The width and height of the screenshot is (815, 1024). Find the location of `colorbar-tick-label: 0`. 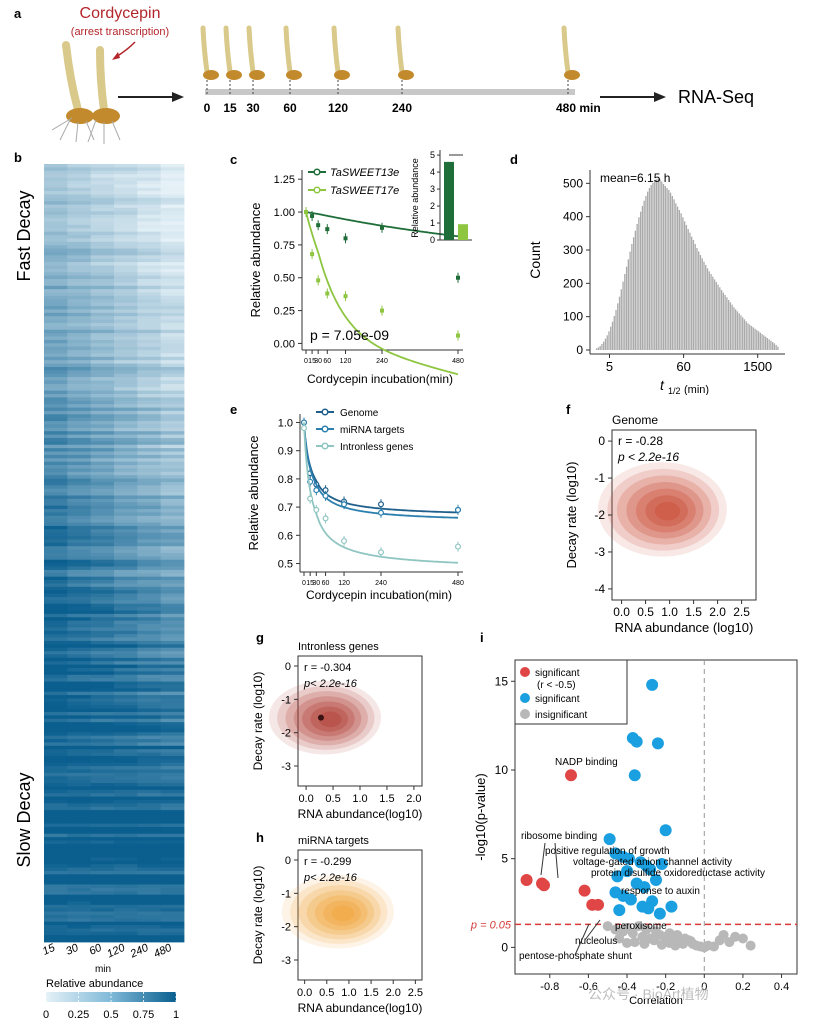

colorbar-tick-label: 0 is located at coordinates (46, 1015).